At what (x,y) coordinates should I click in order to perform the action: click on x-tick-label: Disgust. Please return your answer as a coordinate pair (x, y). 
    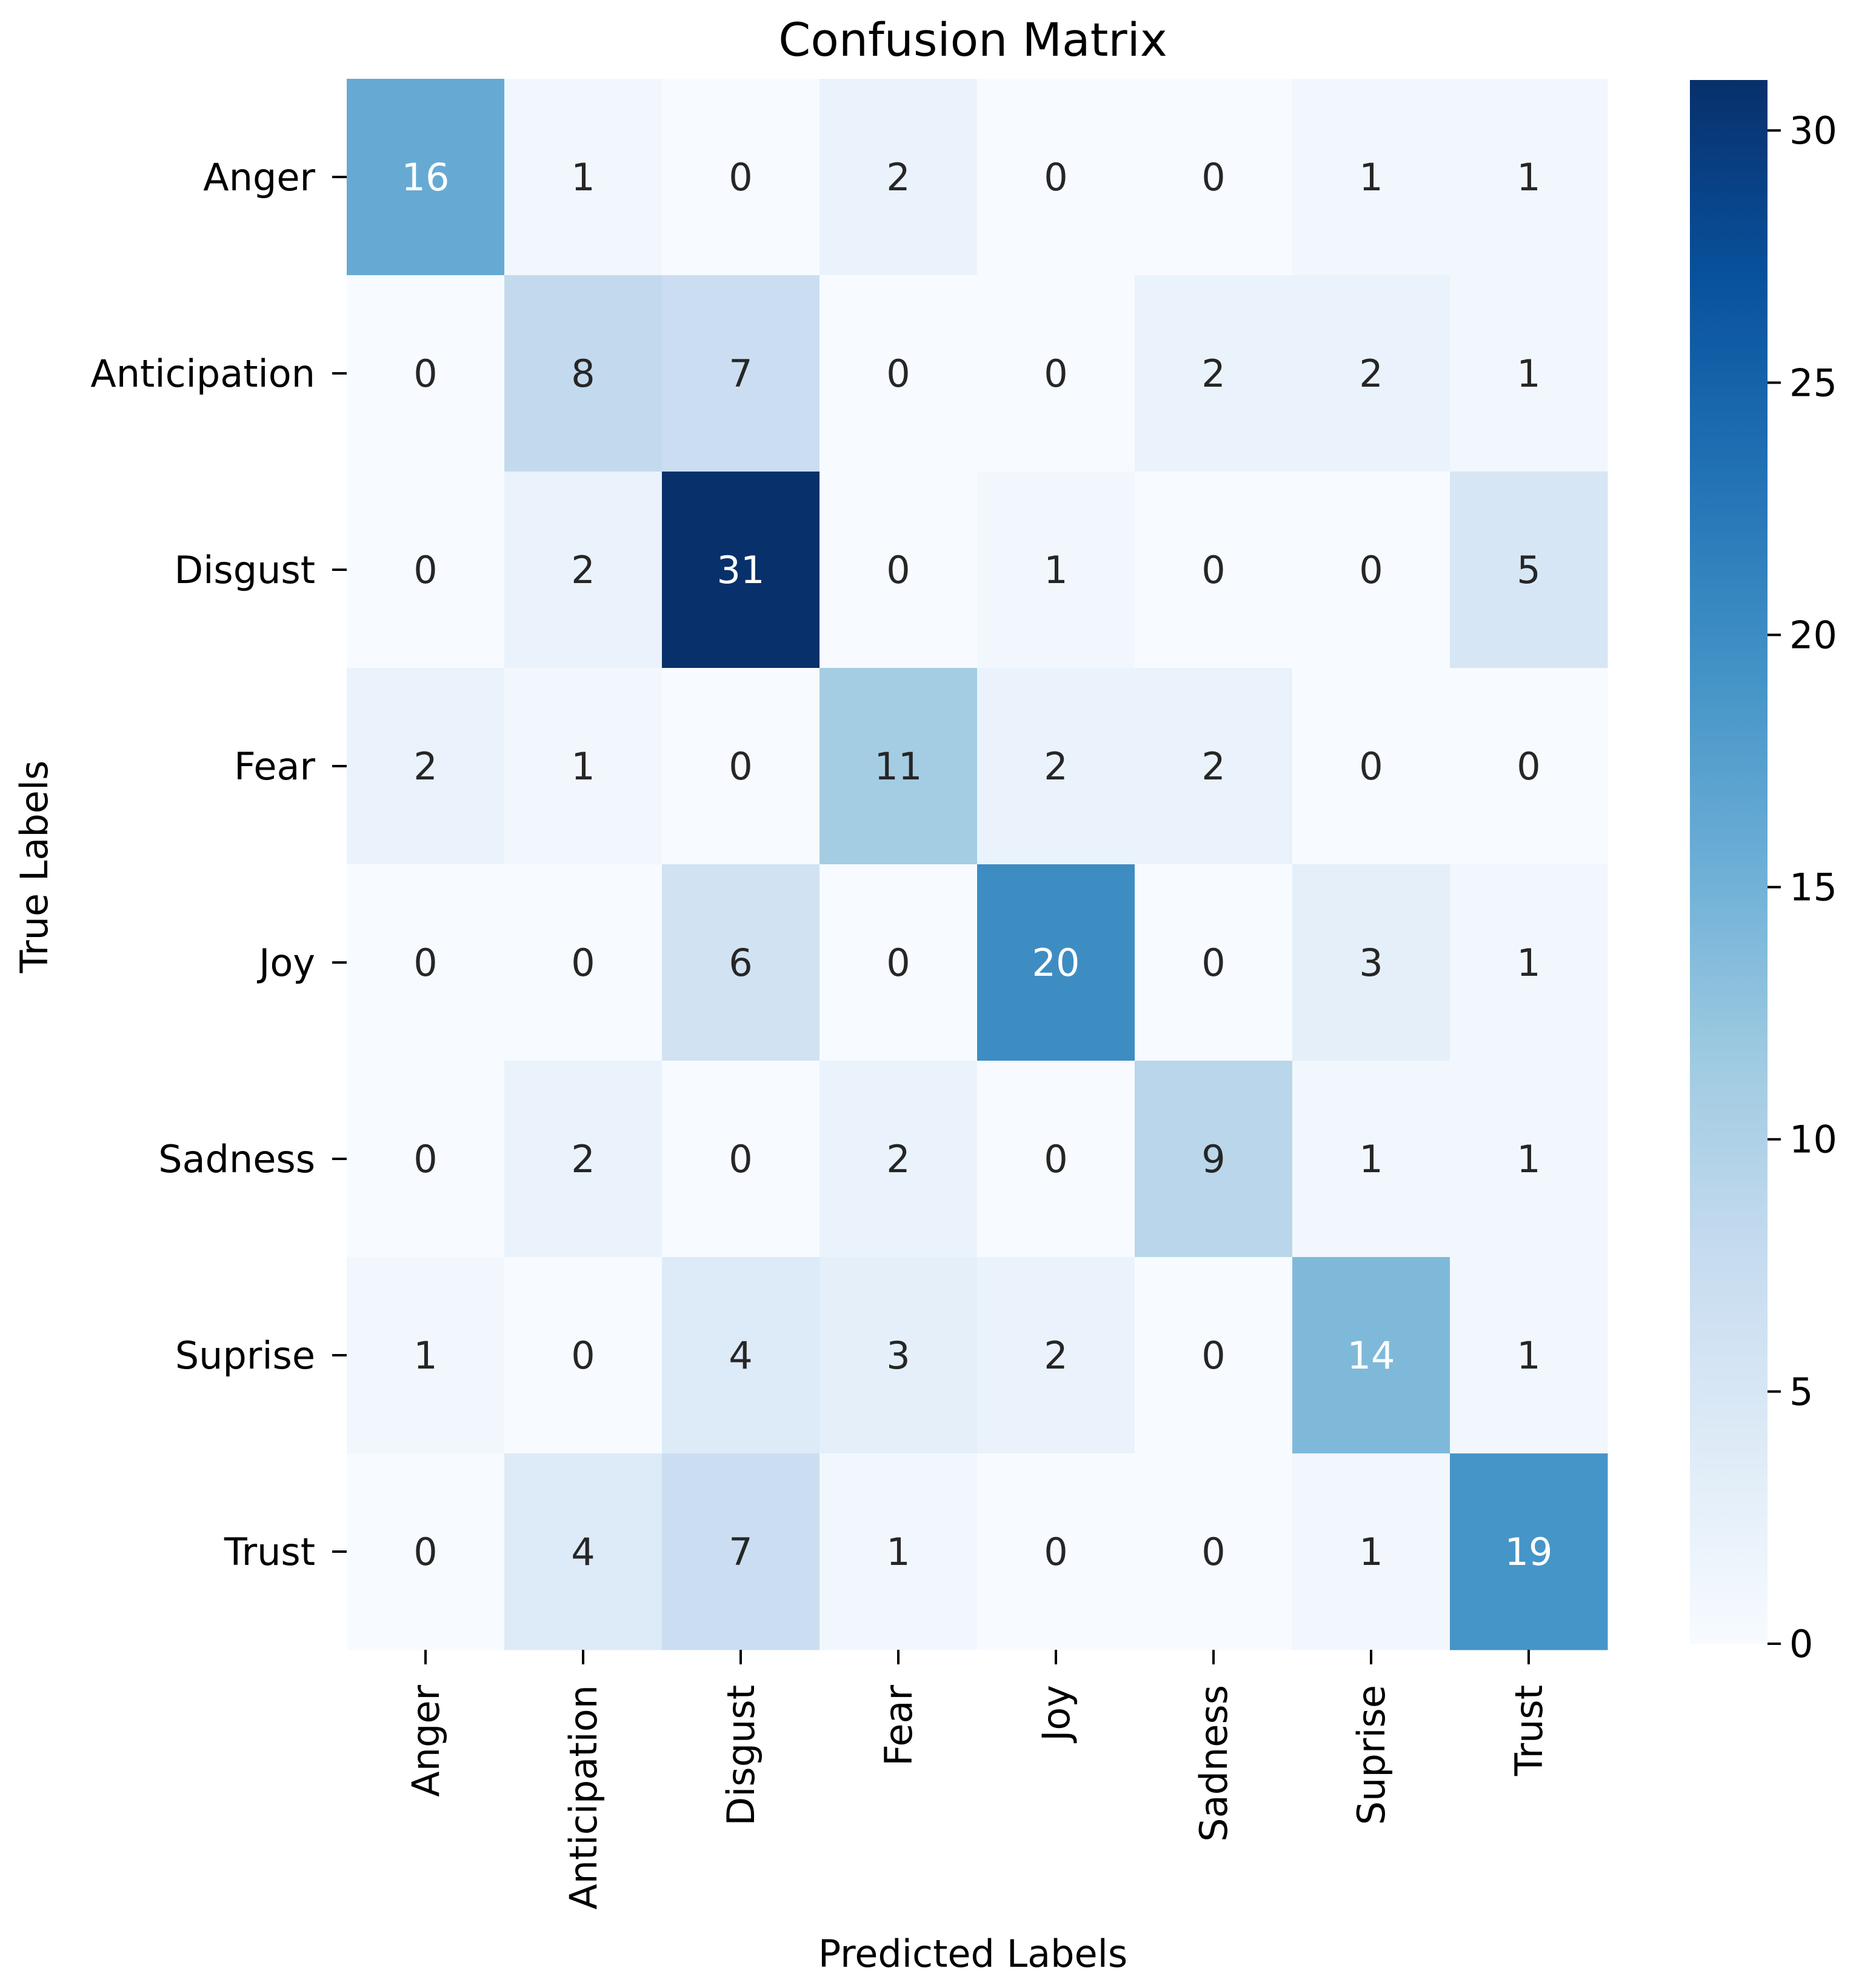
    Looking at the image, I should click on (741, 1755).